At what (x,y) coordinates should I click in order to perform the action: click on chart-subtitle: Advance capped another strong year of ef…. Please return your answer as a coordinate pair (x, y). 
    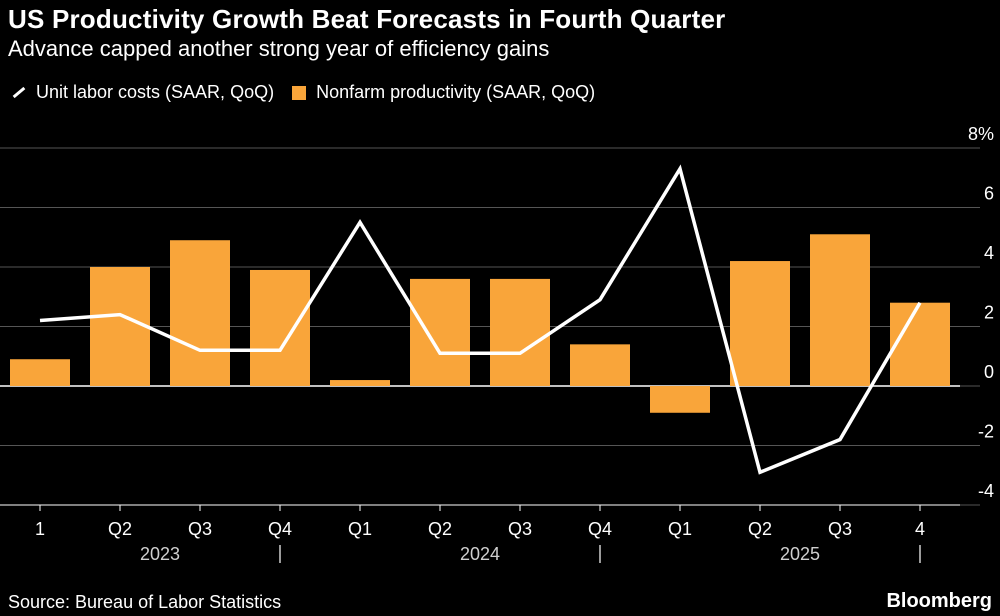
    Looking at the image, I should click on (279, 48).